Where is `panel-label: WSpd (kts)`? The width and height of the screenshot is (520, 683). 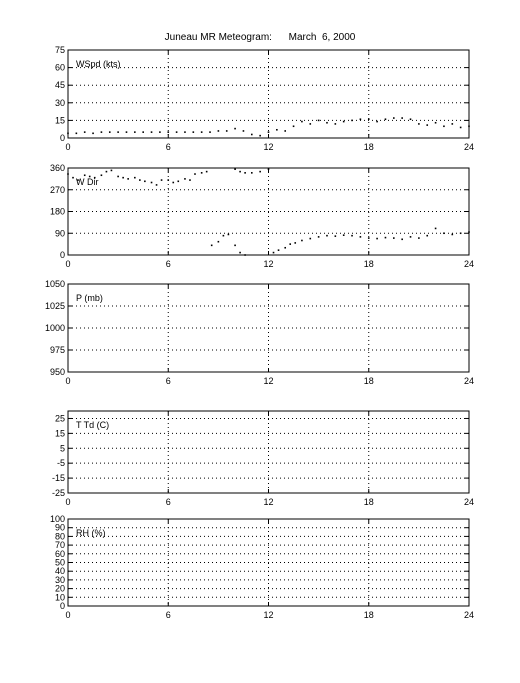 panel-label: WSpd (kts) is located at coordinates (98, 64).